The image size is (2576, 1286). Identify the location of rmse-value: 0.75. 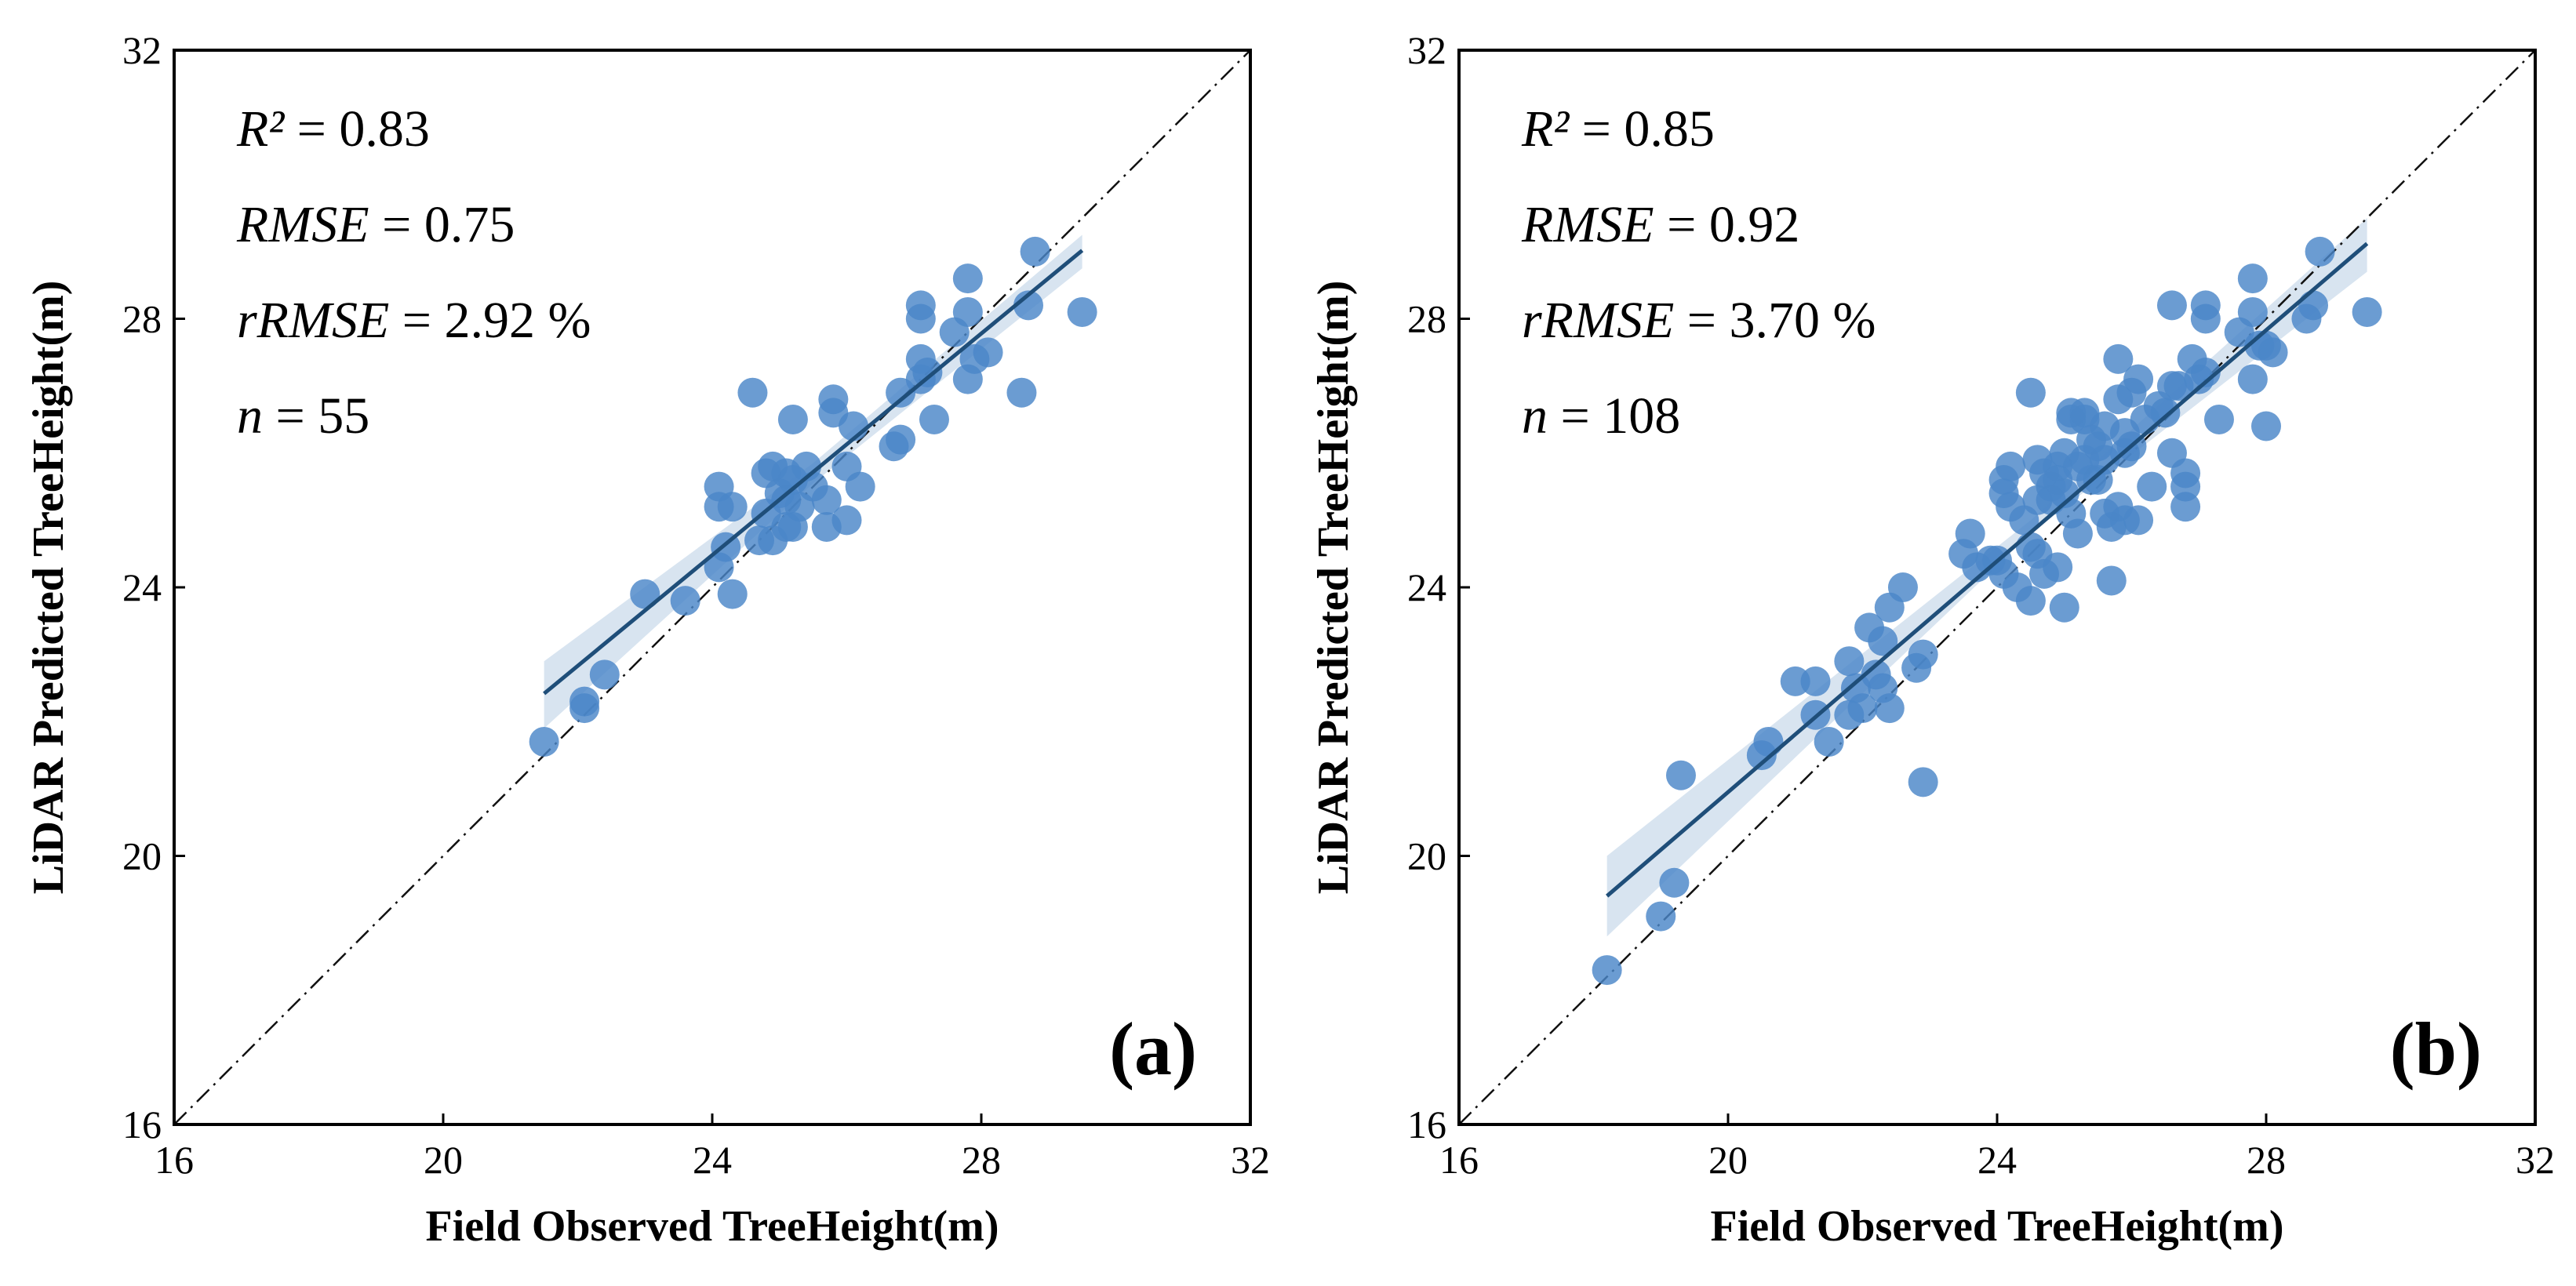
(469, 224).